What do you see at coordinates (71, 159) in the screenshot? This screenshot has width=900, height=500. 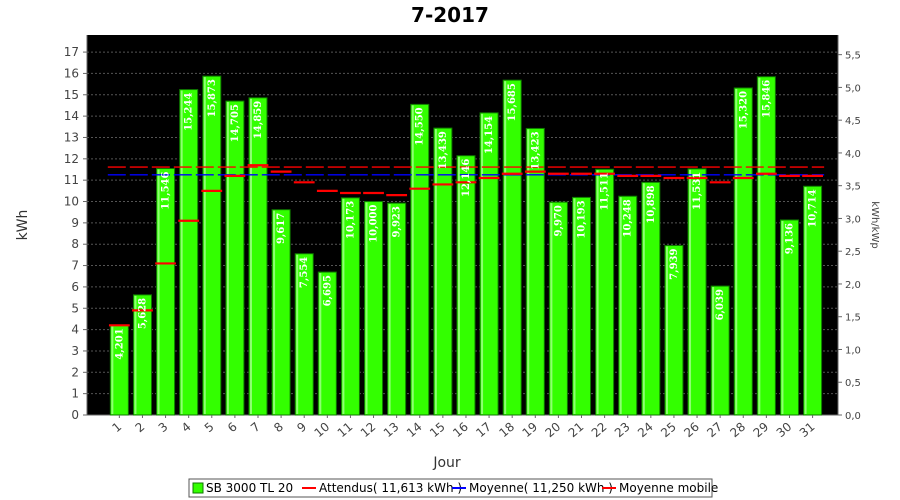 I see `y-tick-label: 12` at bounding box center [71, 159].